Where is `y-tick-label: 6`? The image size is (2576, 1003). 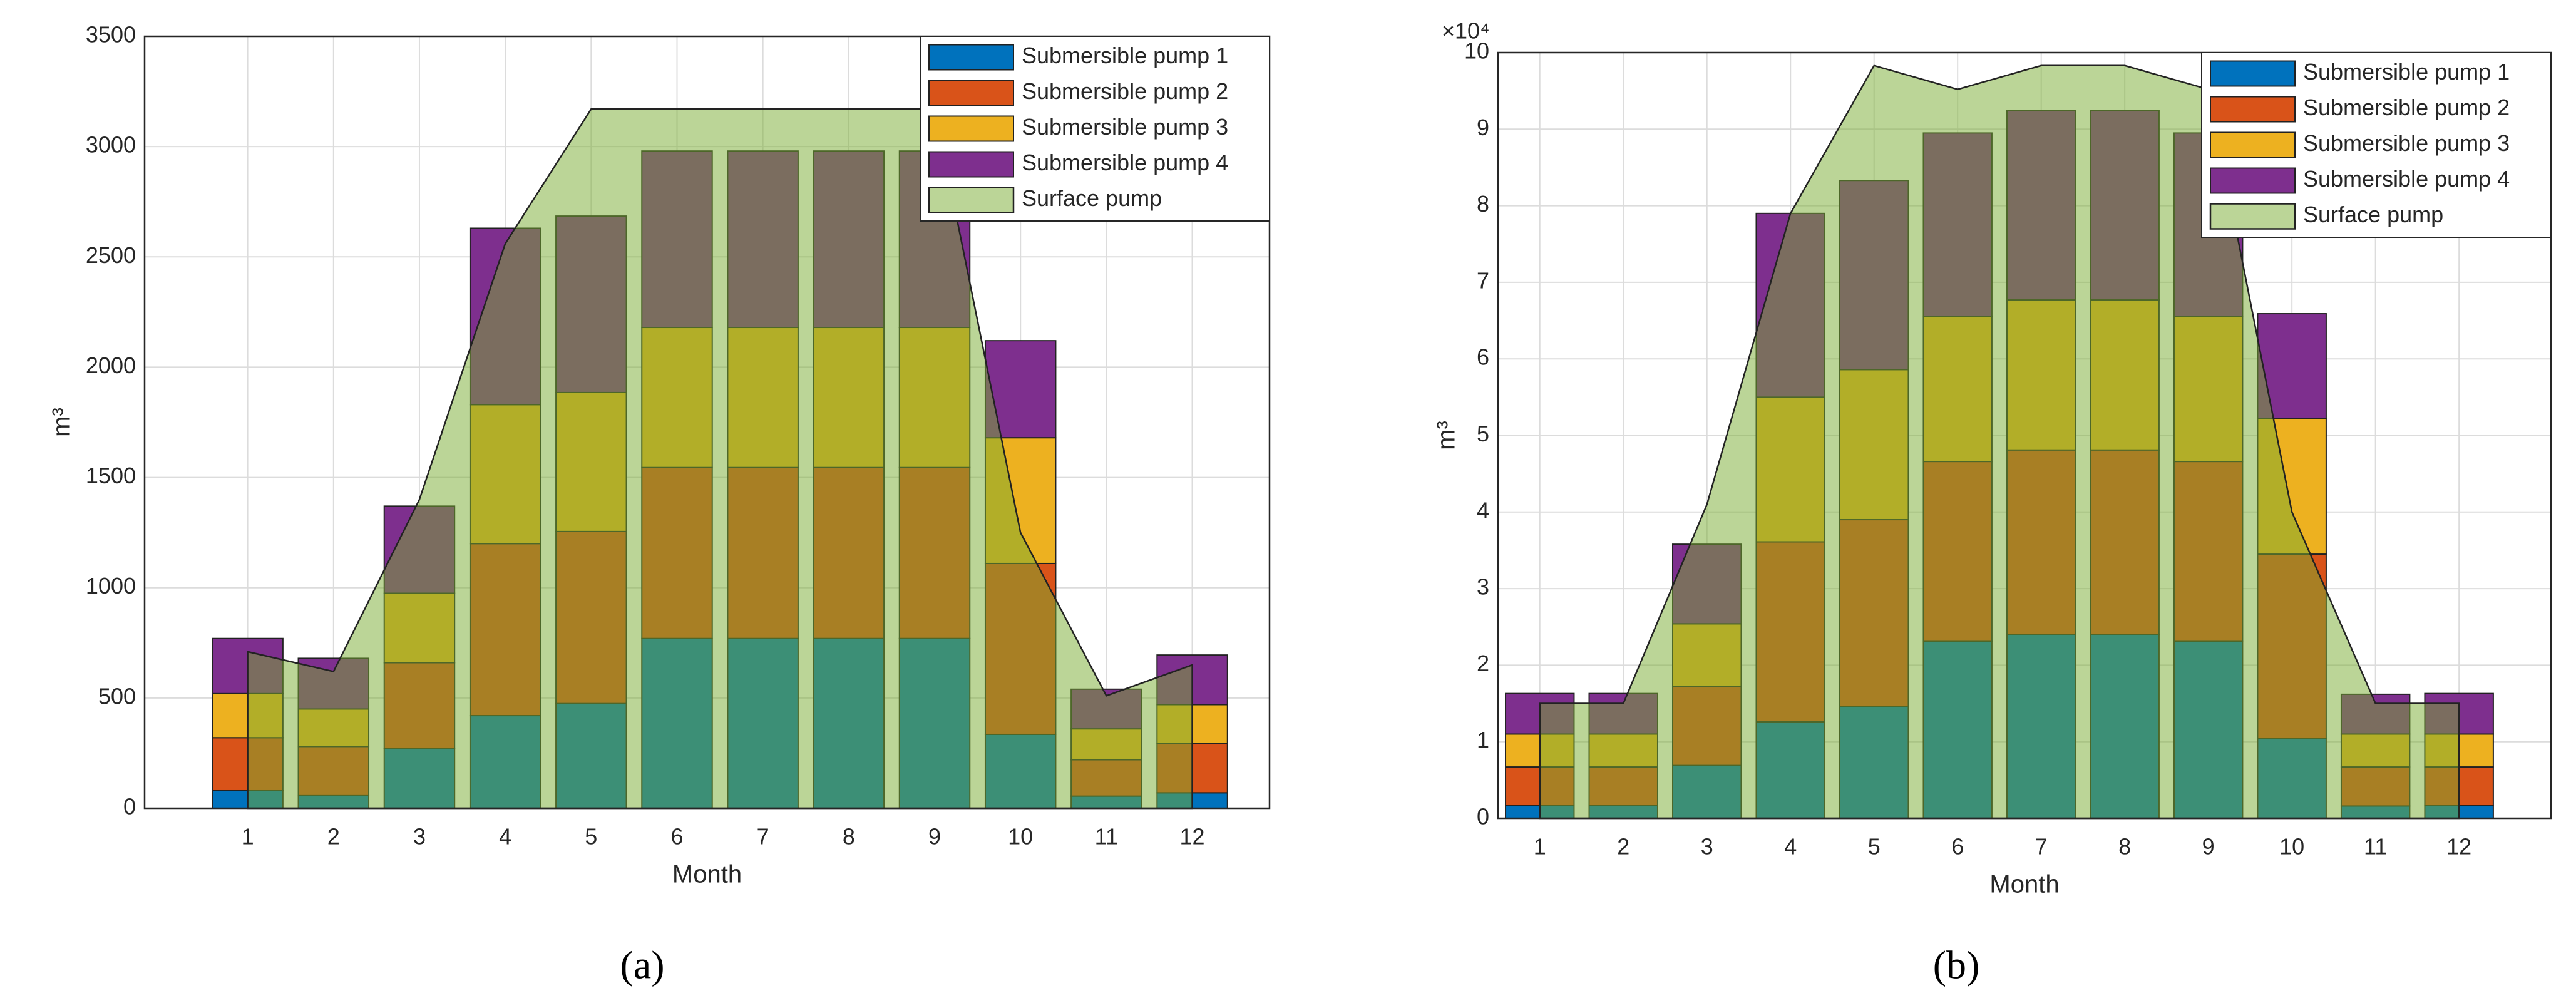 y-tick-label: 6 is located at coordinates (1483, 357).